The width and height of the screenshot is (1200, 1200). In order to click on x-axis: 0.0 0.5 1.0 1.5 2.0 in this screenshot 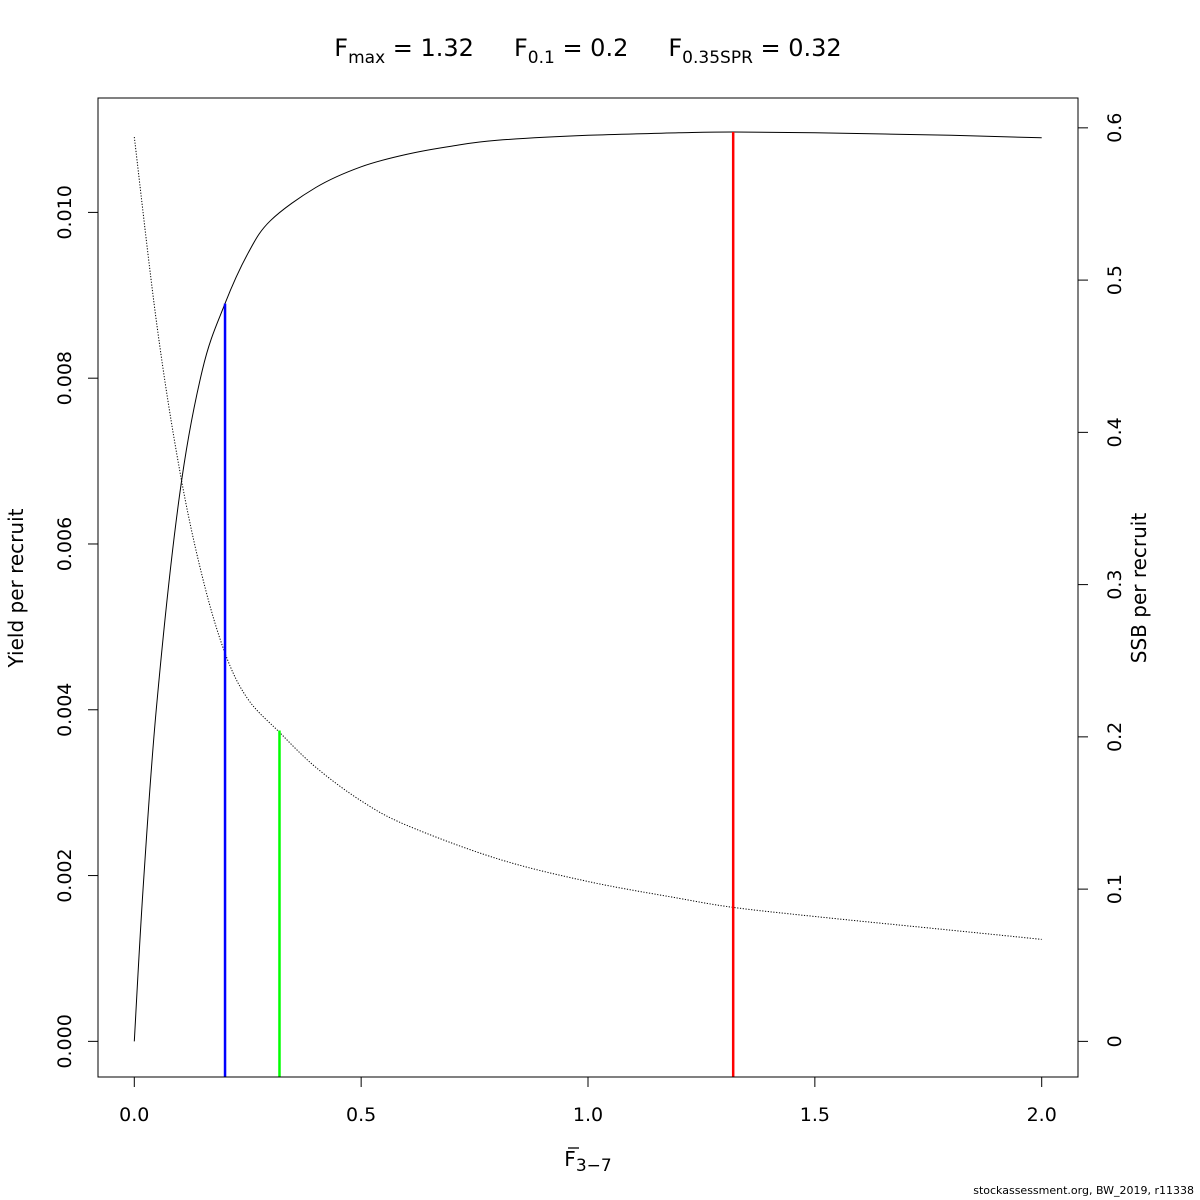, I will do `click(588, 1101)`.